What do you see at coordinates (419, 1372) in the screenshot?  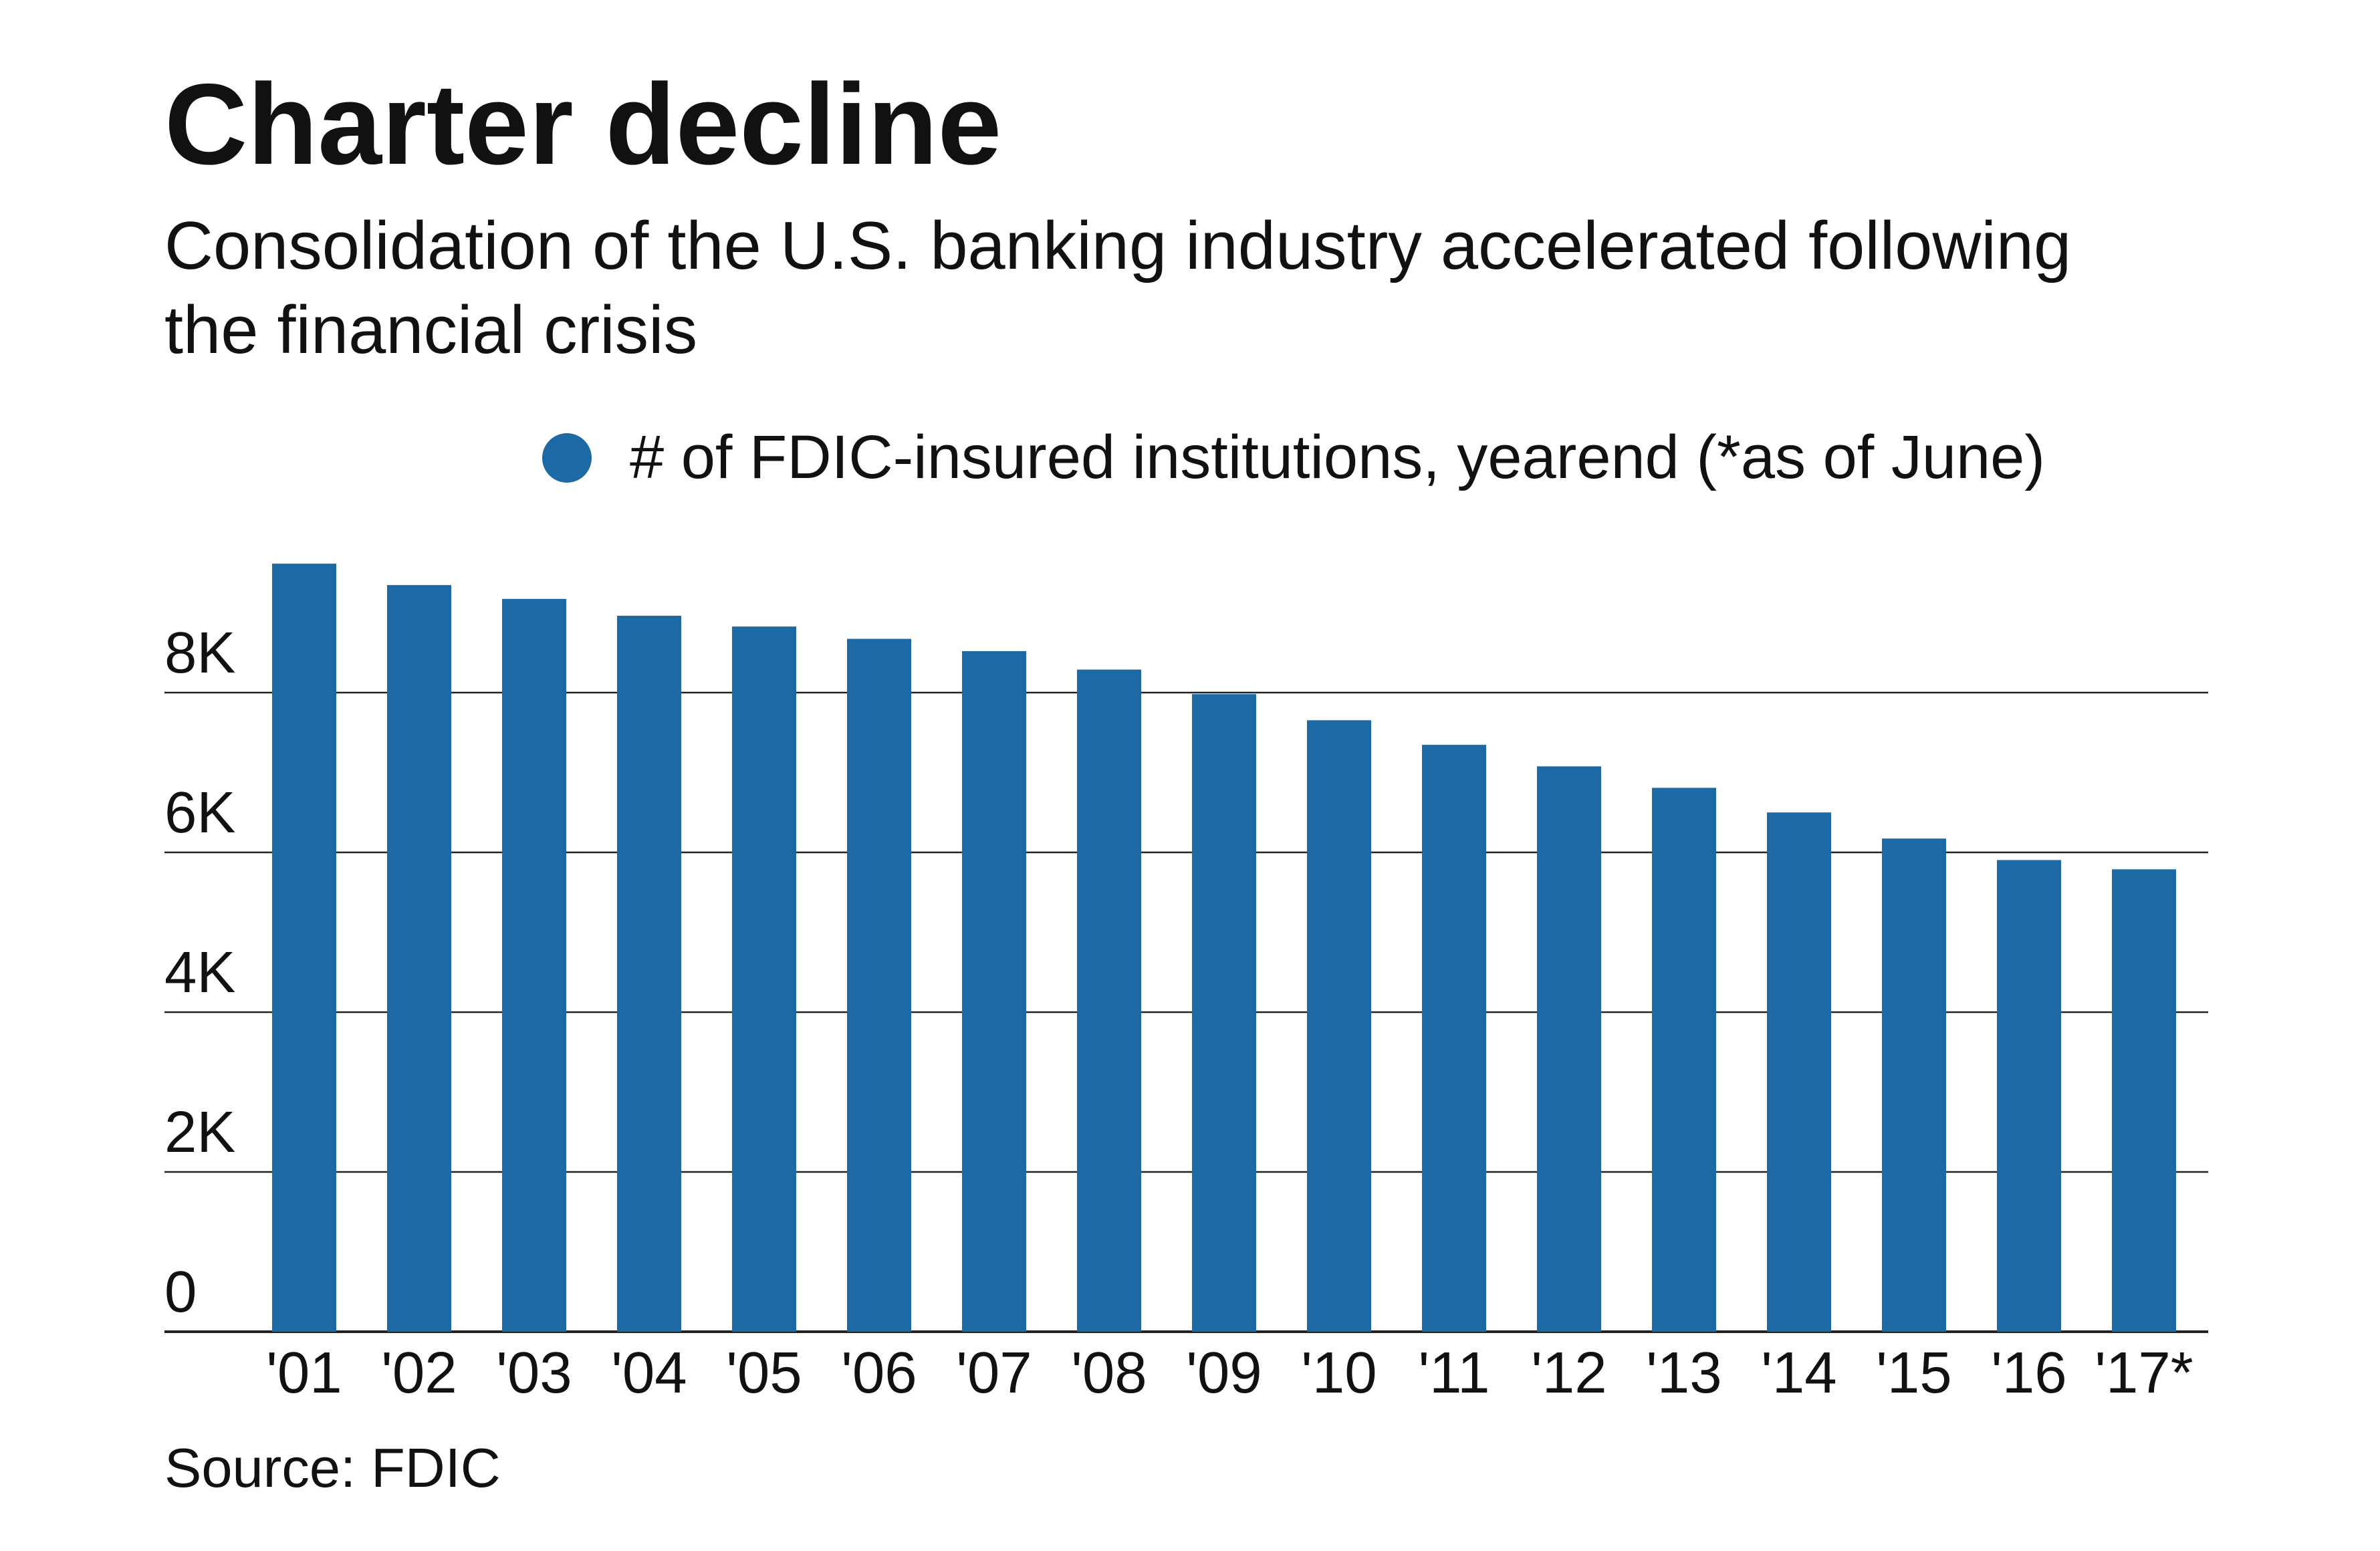 I see `x-tick-label: '02` at bounding box center [419, 1372].